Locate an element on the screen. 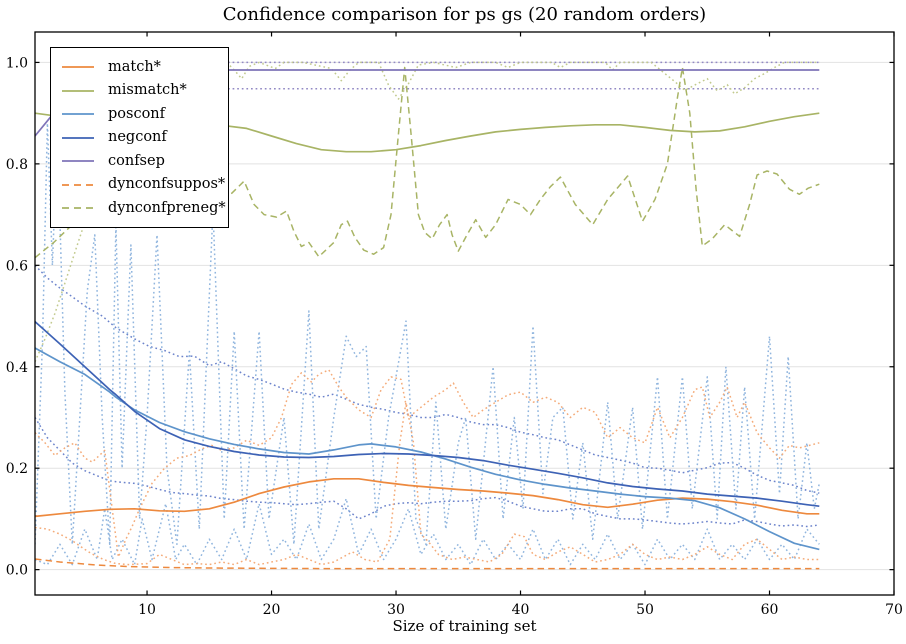 The width and height of the screenshot is (906, 644). y-tick-label-0.2: 0.2 is located at coordinates (17, 469).